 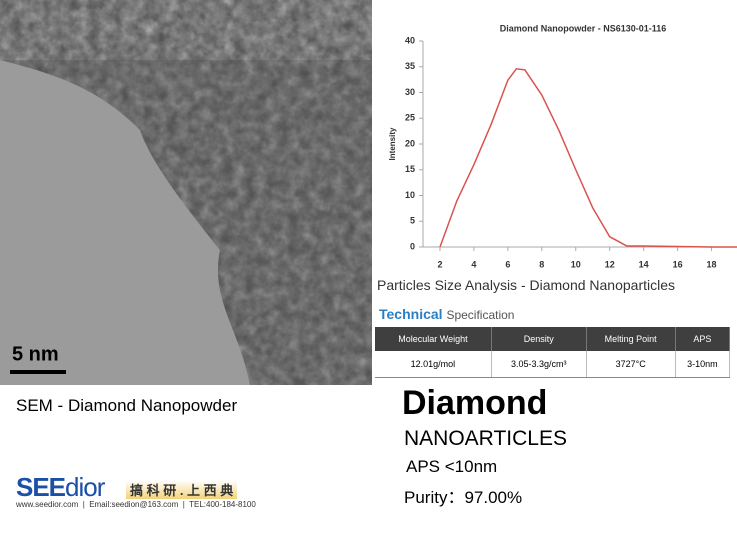 I want to click on x-tick-label: 10, so click(x=576, y=264).